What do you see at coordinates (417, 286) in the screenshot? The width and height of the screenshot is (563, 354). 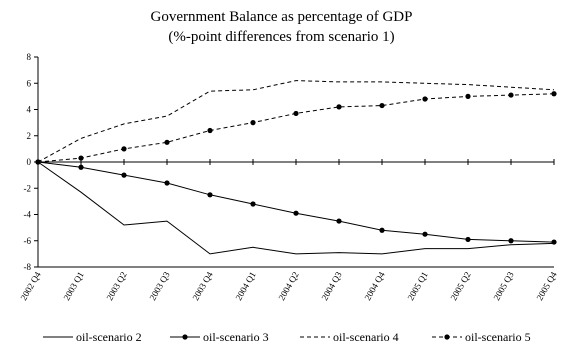 I see `x-tick-label: 2005 Q1` at bounding box center [417, 286].